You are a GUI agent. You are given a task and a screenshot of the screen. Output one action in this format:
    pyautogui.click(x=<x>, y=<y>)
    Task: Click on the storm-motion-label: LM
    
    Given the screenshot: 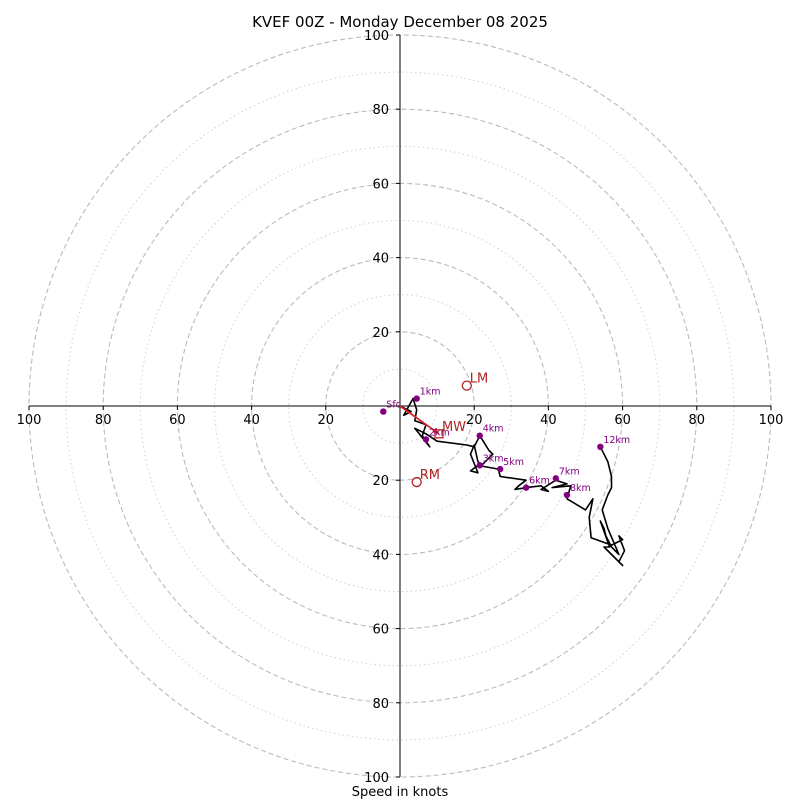 What is the action you would take?
    pyautogui.click(x=479, y=379)
    